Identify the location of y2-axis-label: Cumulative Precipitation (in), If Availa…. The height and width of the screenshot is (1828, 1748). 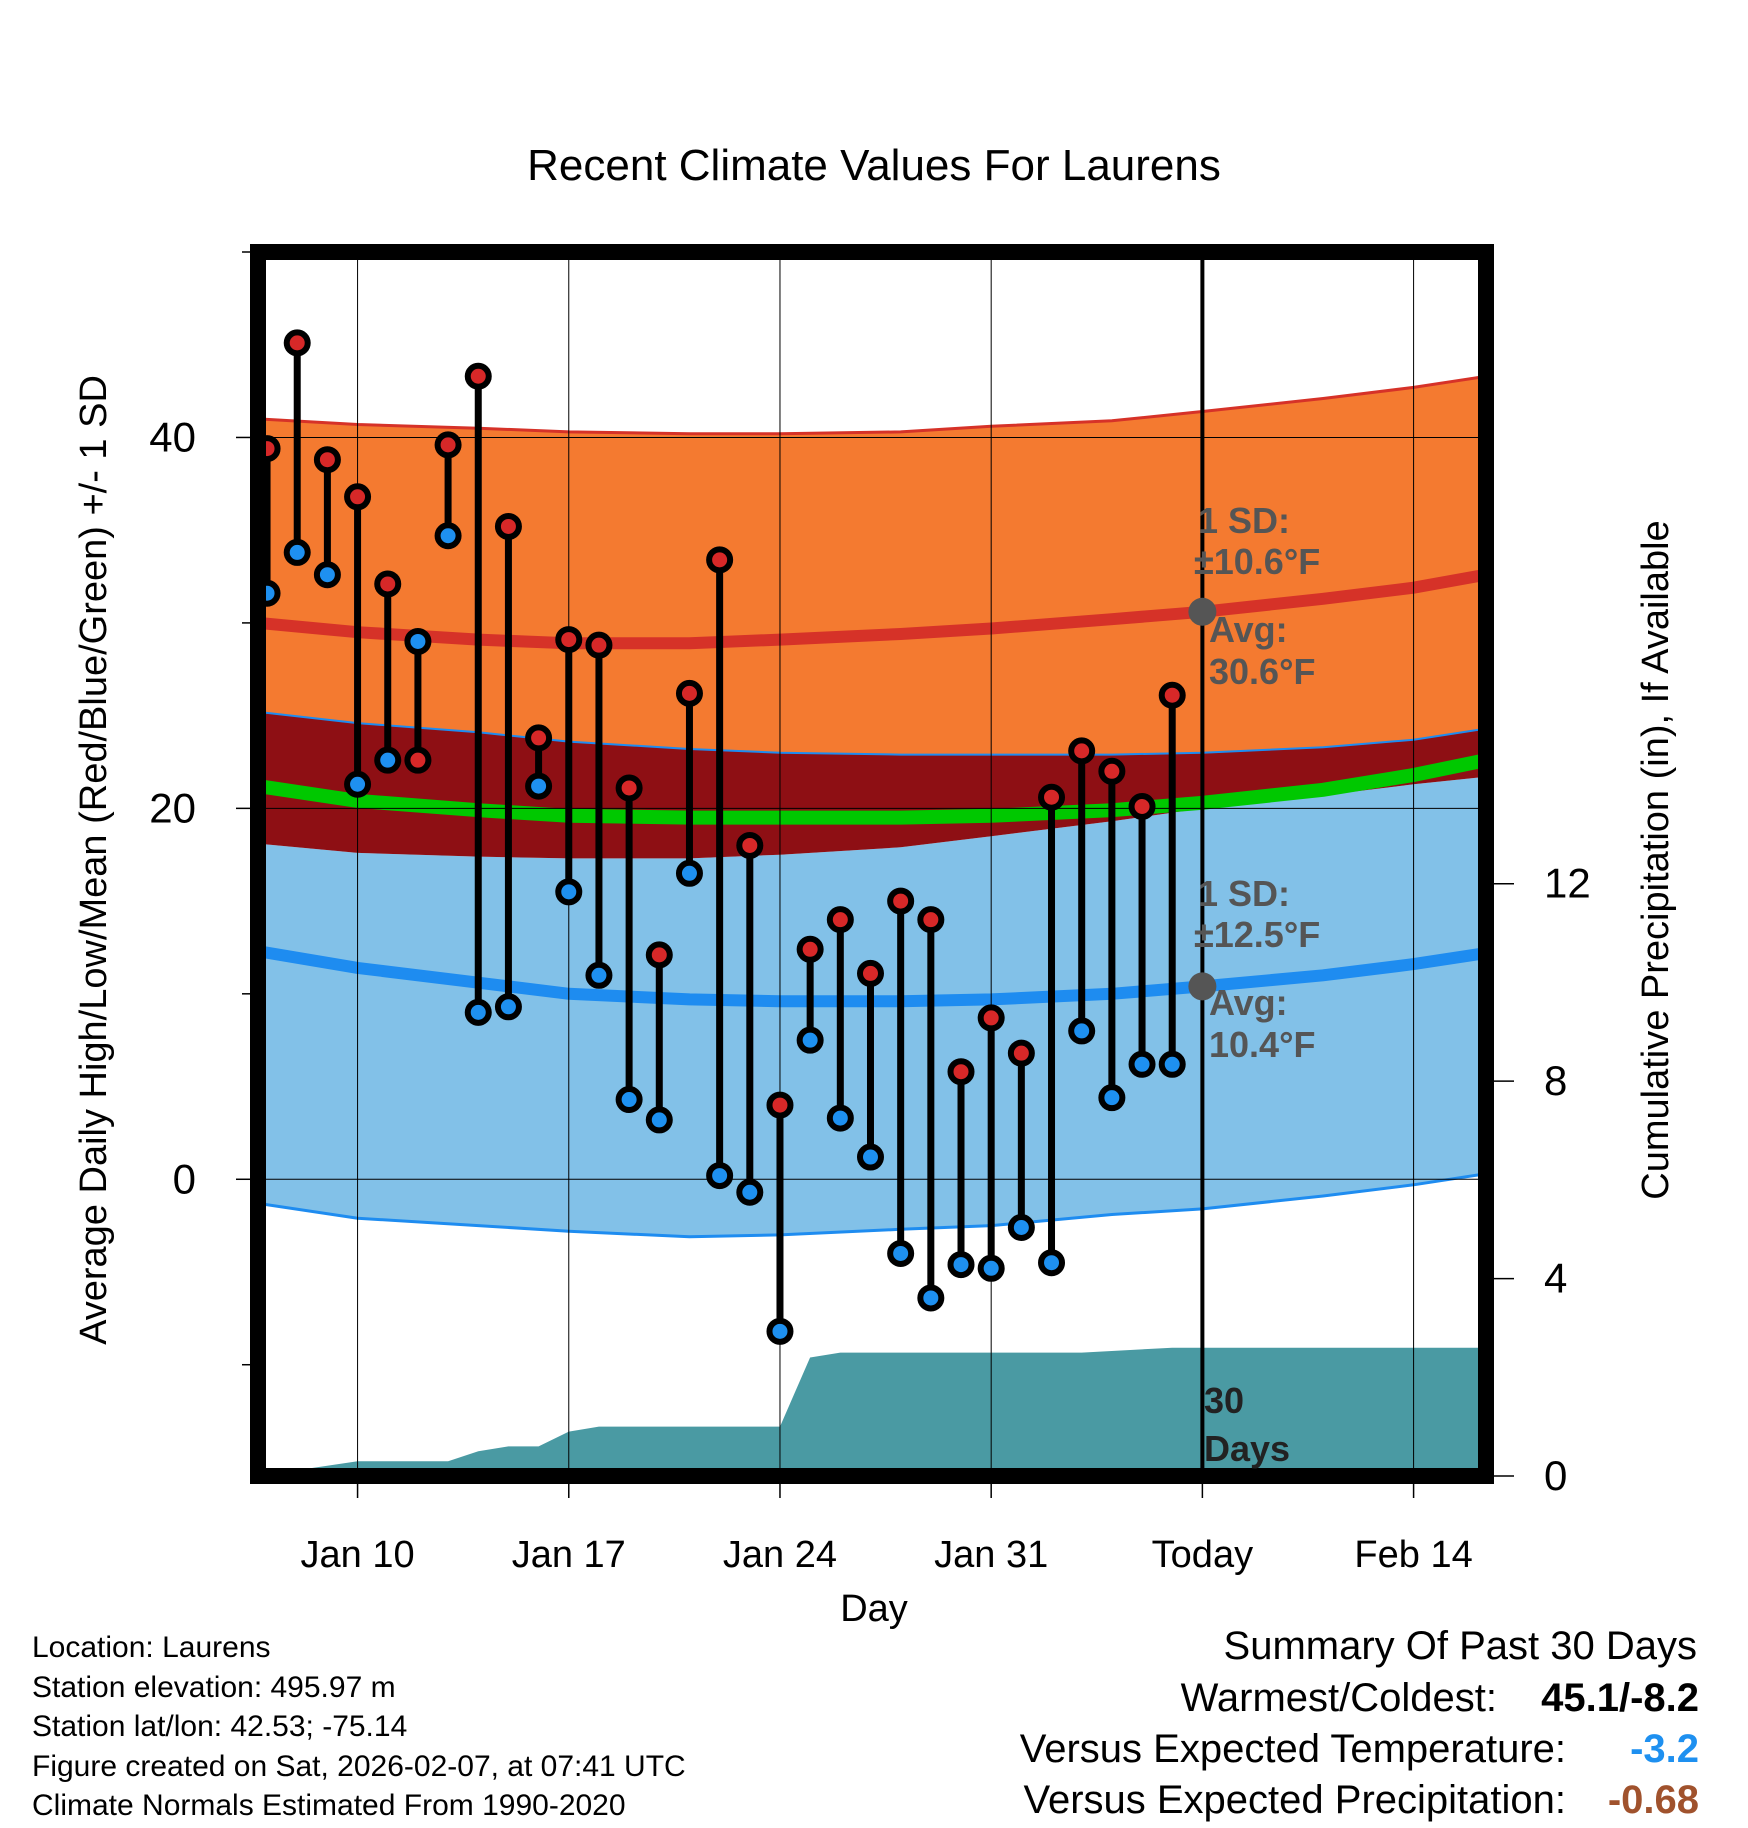
(1656, 859).